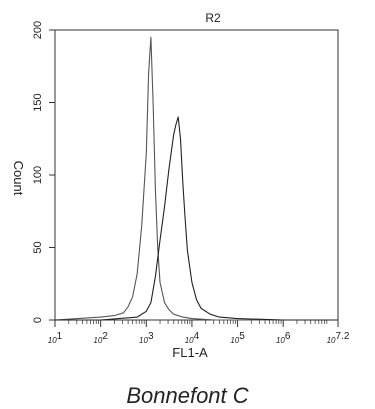 The height and width of the screenshot is (409, 375). Describe the element at coordinates (38, 102) in the screenshot. I see `y-tick-label: 150` at that location.